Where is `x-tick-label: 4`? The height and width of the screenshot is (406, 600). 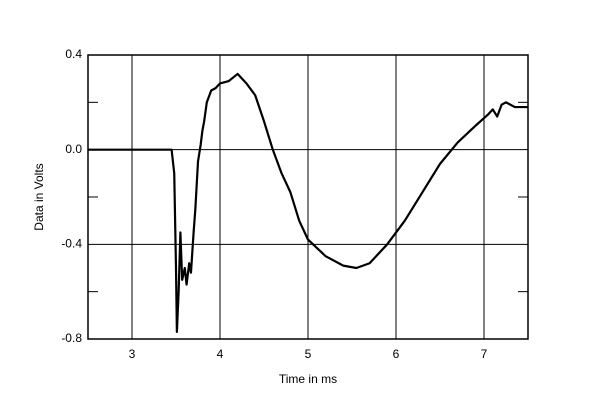
x-tick-label: 4 is located at coordinates (220, 354).